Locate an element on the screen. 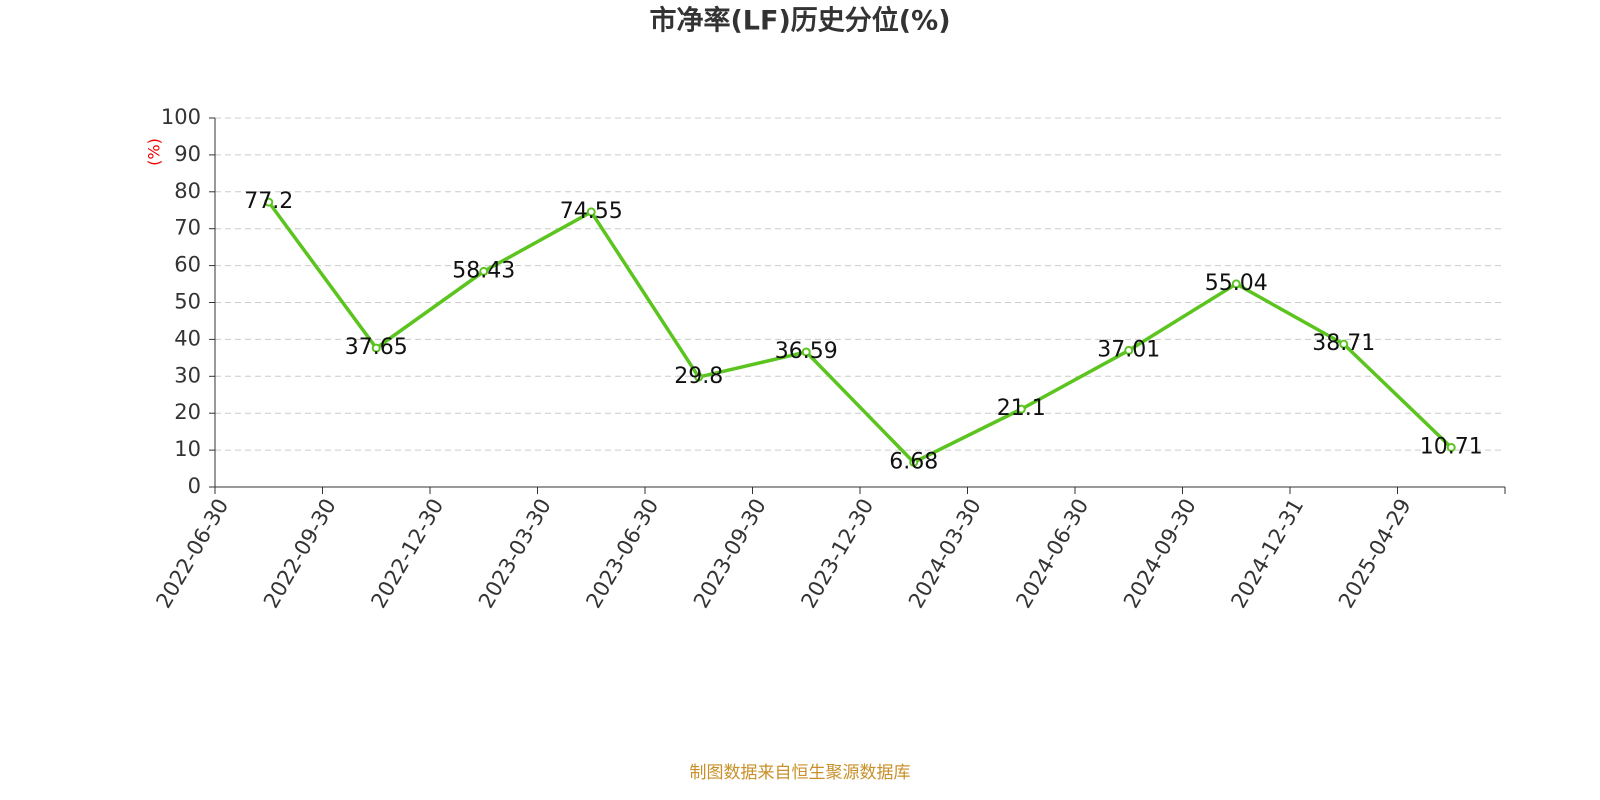 This screenshot has height=800, width=1600. data-label: 38.71 is located at coordinates (1343, 343).